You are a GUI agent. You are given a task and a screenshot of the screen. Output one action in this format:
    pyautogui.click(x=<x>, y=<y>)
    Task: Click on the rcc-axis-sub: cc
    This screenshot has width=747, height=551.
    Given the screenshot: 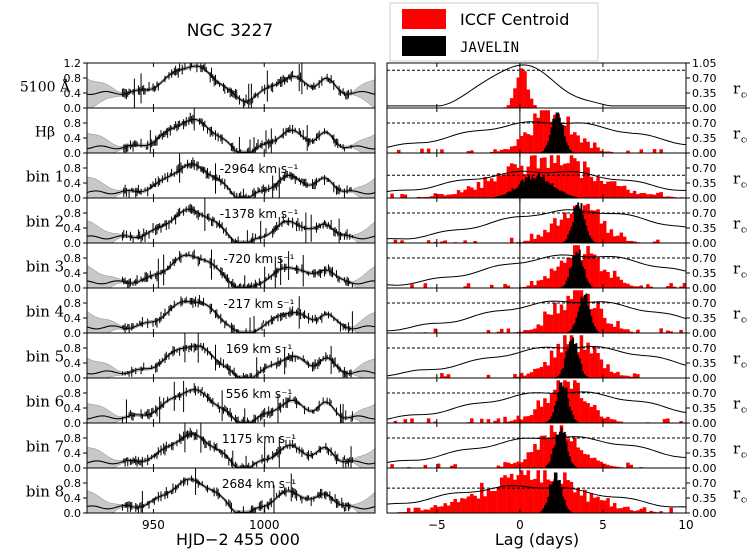 What is the action you would take?
    pyautogui.click(x=744, y=276)
    